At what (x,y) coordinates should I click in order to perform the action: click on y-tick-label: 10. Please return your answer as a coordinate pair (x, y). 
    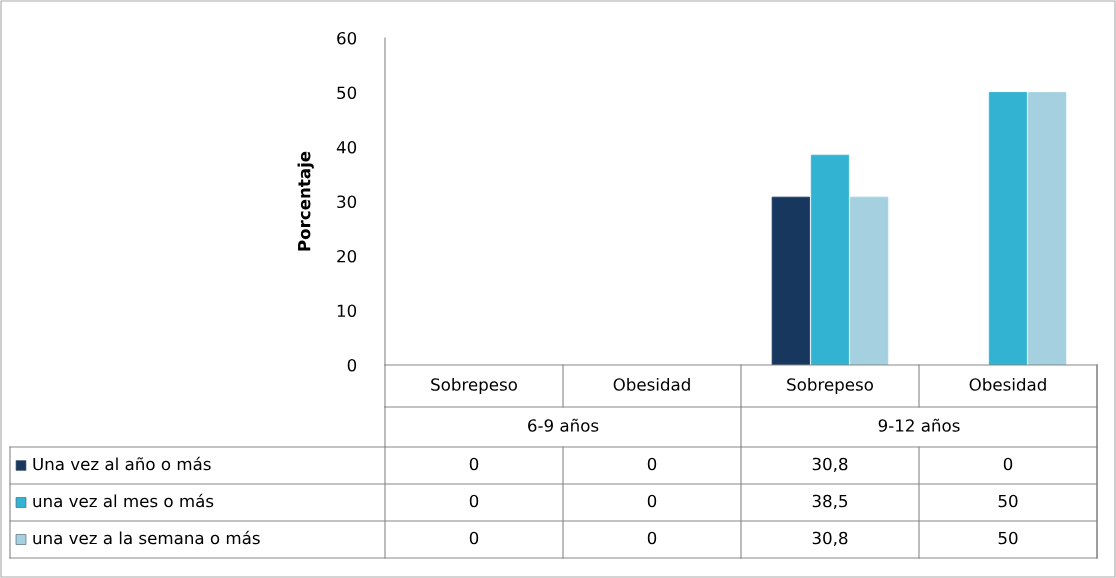
    Looking at the image, I should click on (347, 311).